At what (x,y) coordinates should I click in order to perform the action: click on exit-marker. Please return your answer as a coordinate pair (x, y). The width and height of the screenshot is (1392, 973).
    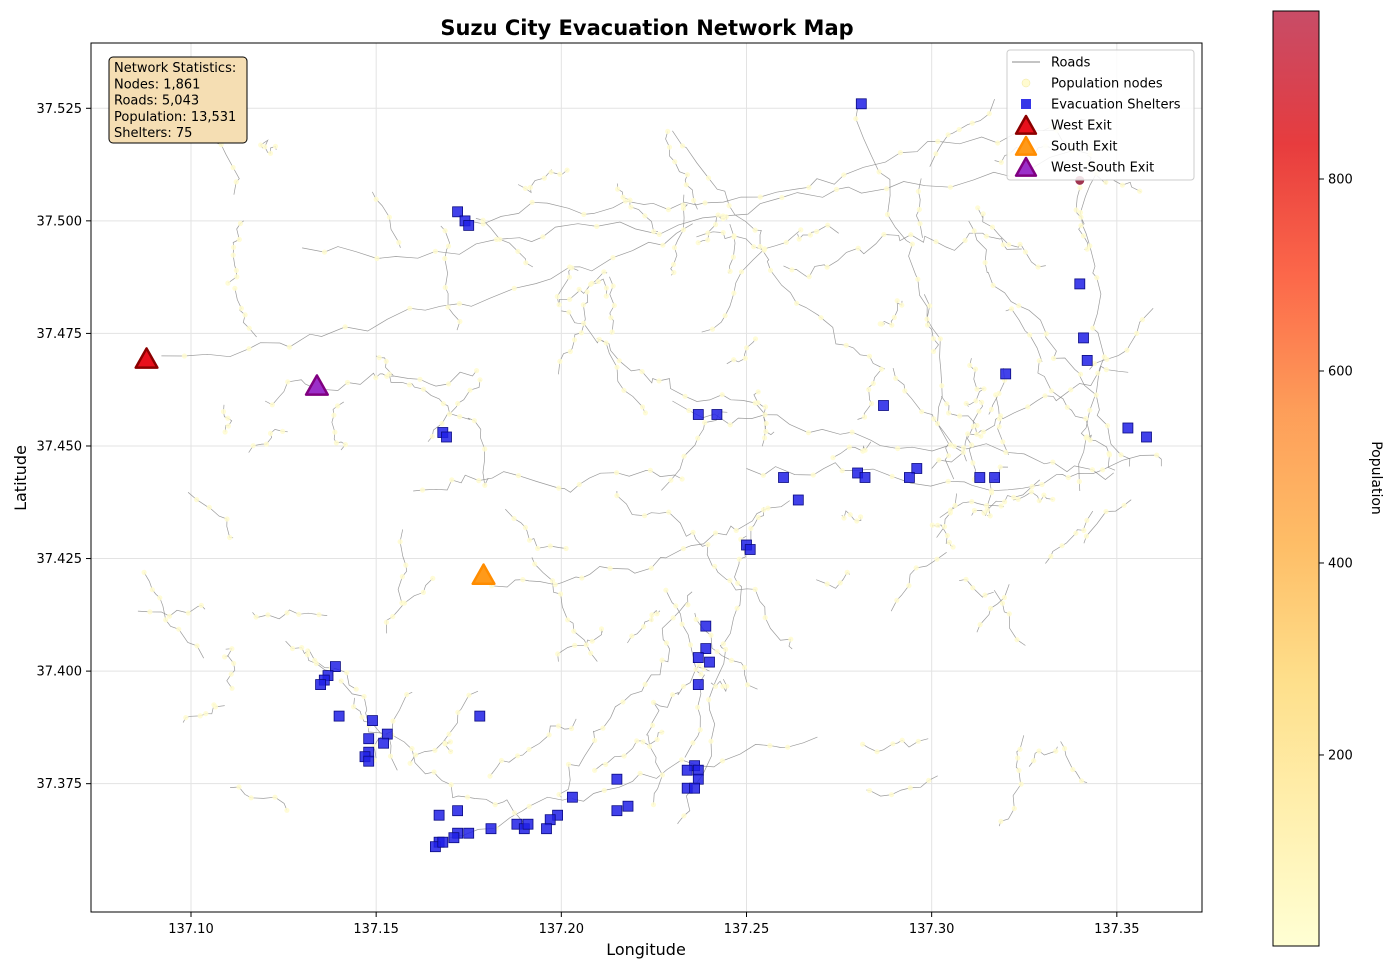
    Looking at the image, I should click on (146, 358).